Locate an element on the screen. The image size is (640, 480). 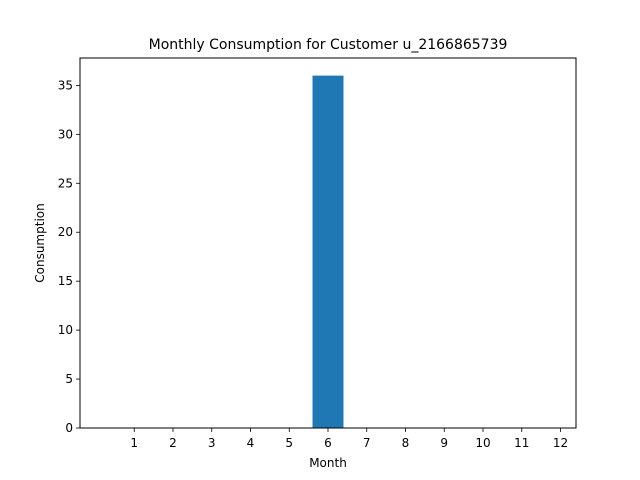
y-tick-label: 20 is located at coordinates (65, 232).